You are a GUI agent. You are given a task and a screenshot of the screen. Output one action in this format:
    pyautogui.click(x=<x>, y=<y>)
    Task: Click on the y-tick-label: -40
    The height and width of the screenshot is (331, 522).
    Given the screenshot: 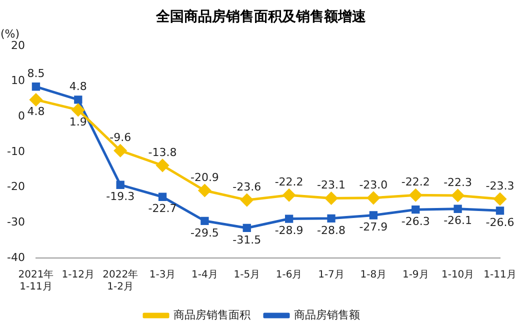 What is the action you would take?
    pyautogui.click(x=16, y=257)
    